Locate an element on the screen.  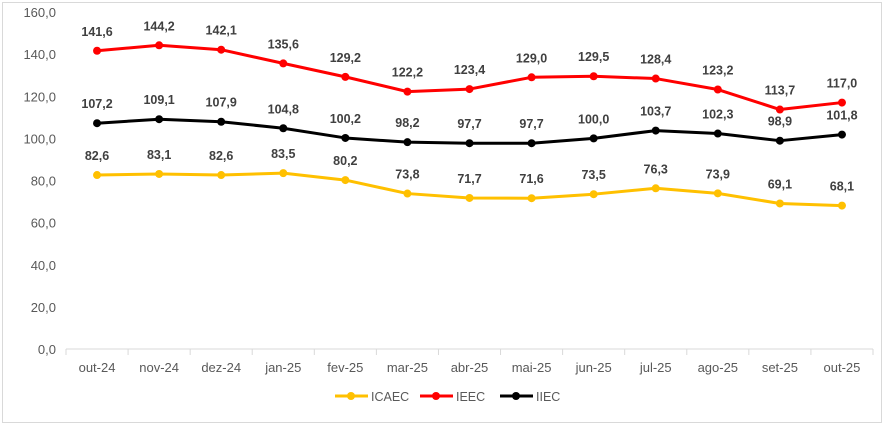
data-label: 69,1 is located at coordinates (780, 184).